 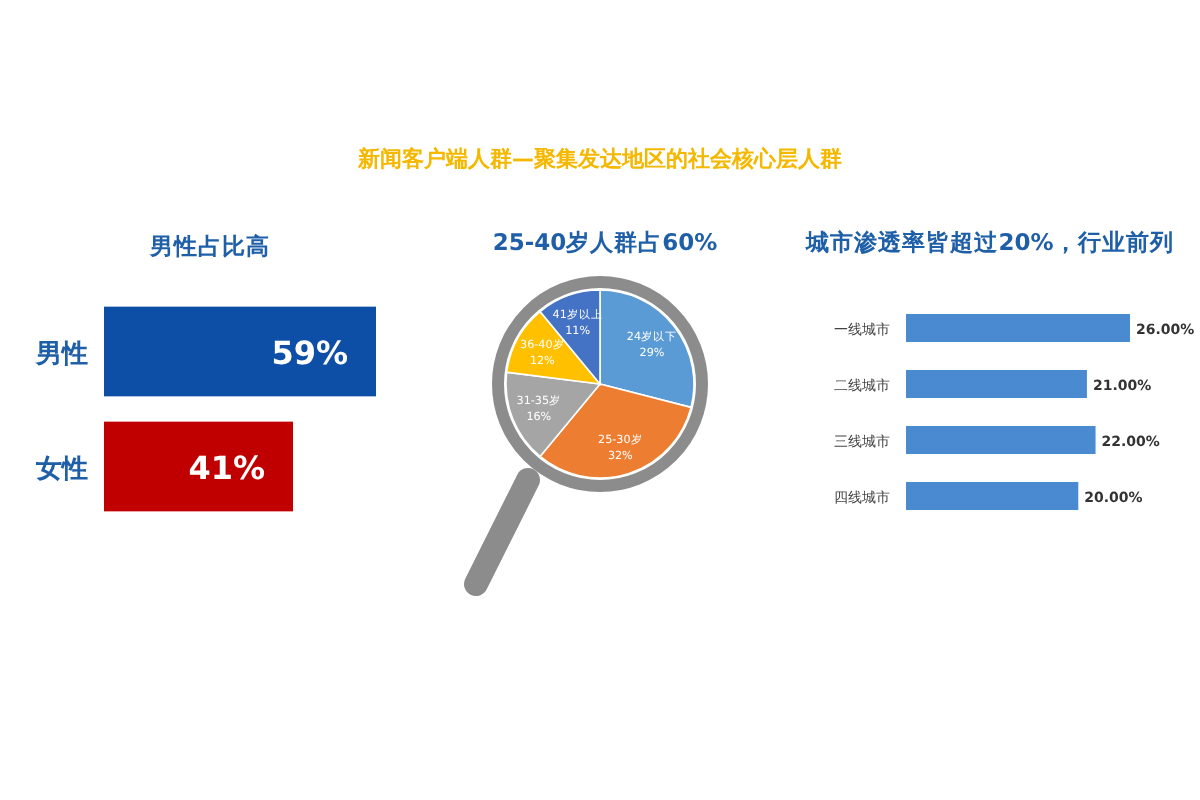 I want to click on y-tick-label: 男性, so click(x=61, y=354).